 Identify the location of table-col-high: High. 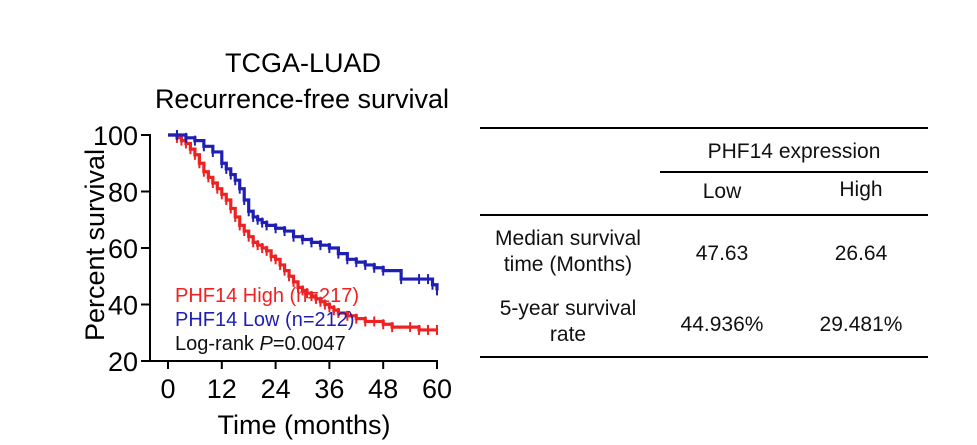
(861, 189).